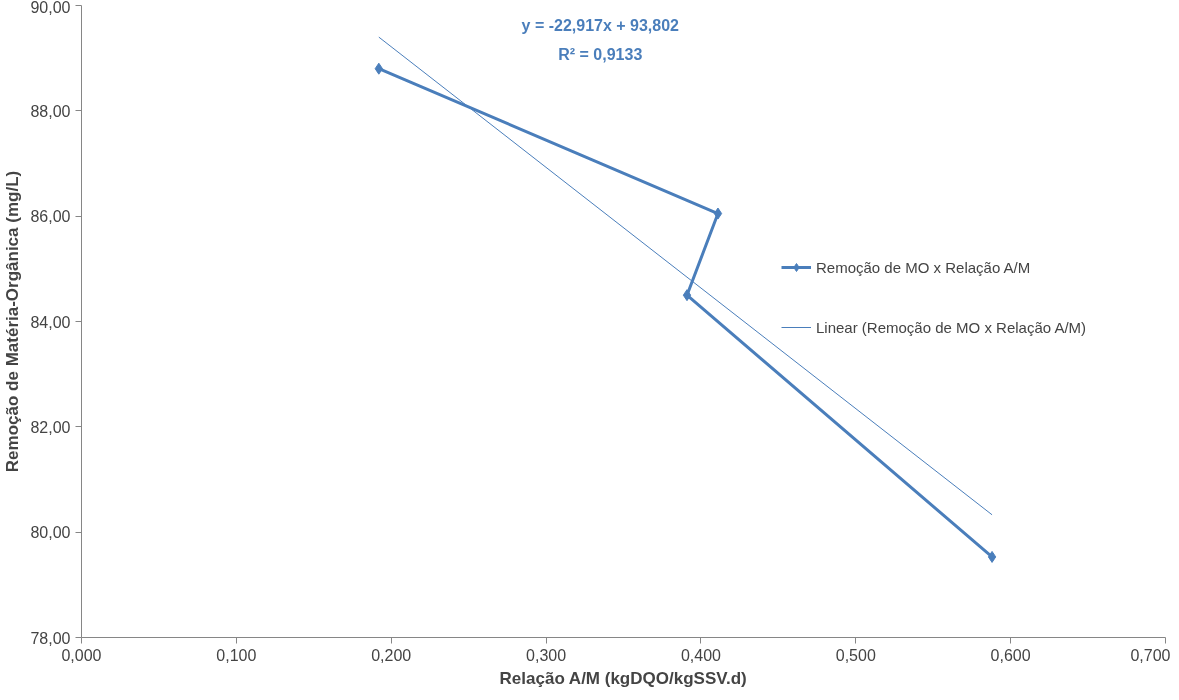 The width and height of the screenshot is (1179, 700). Describe the element at coordinates (623, 678) in the screenshot. I see `x-axis-title: Relação A/M (kgDQO/kgSSV.d)` at that location.